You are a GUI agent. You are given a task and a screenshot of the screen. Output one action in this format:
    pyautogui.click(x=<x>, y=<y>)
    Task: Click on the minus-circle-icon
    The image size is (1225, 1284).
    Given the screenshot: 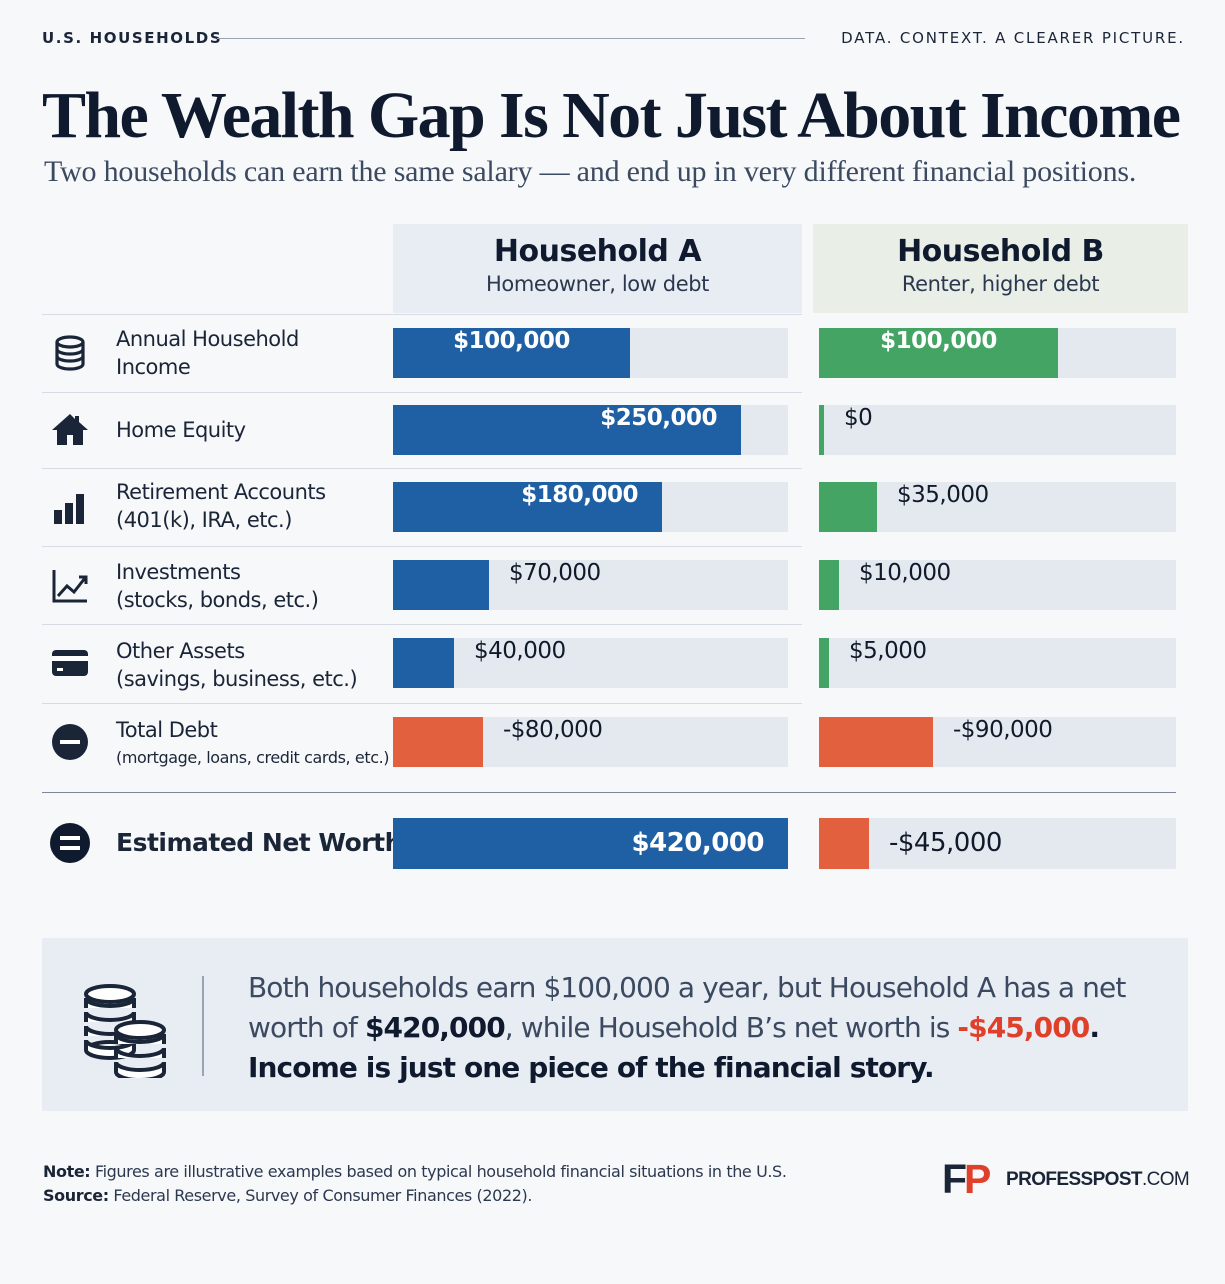 What is the action you would take?
    pyautogui.click(x=70, y=742)
    